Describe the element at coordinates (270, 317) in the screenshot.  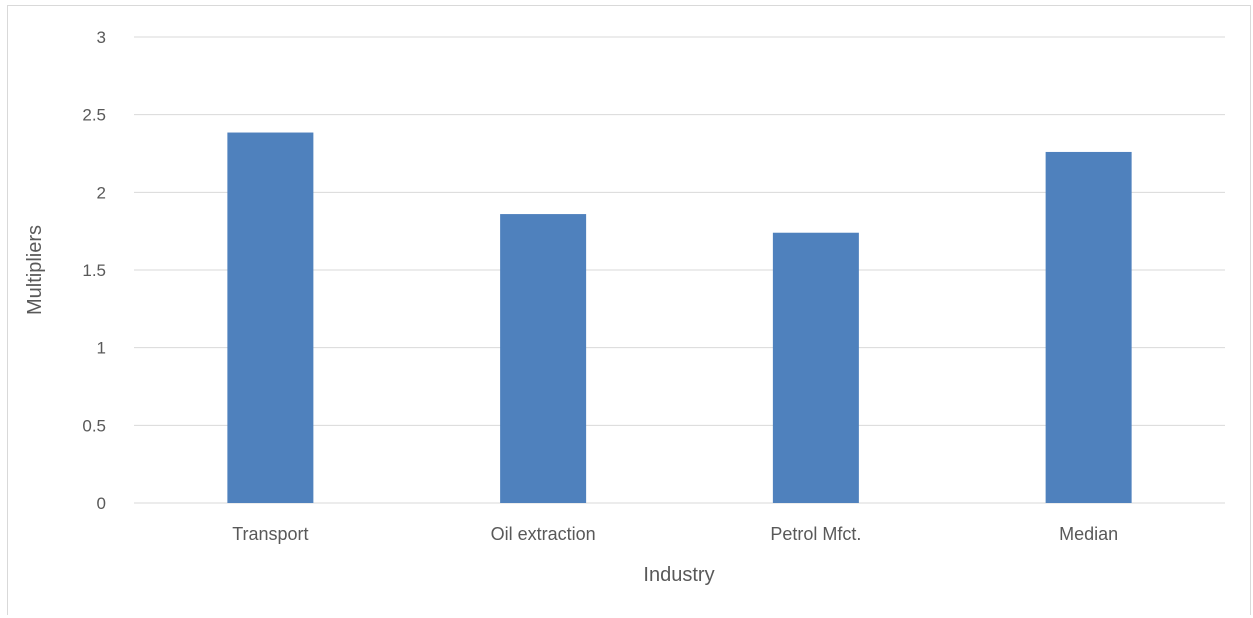
I see `bar-transport` at that location.